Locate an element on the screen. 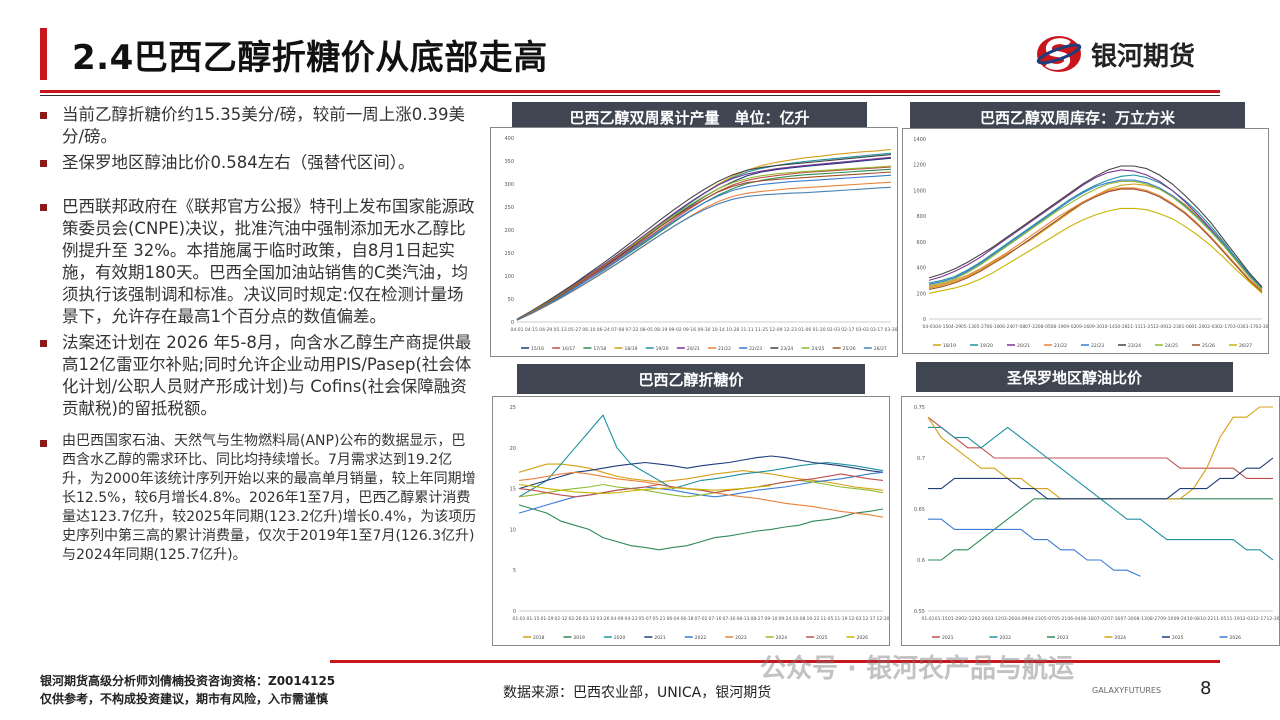  y-tick-label: 1000 is located at coordinates (919, 191).